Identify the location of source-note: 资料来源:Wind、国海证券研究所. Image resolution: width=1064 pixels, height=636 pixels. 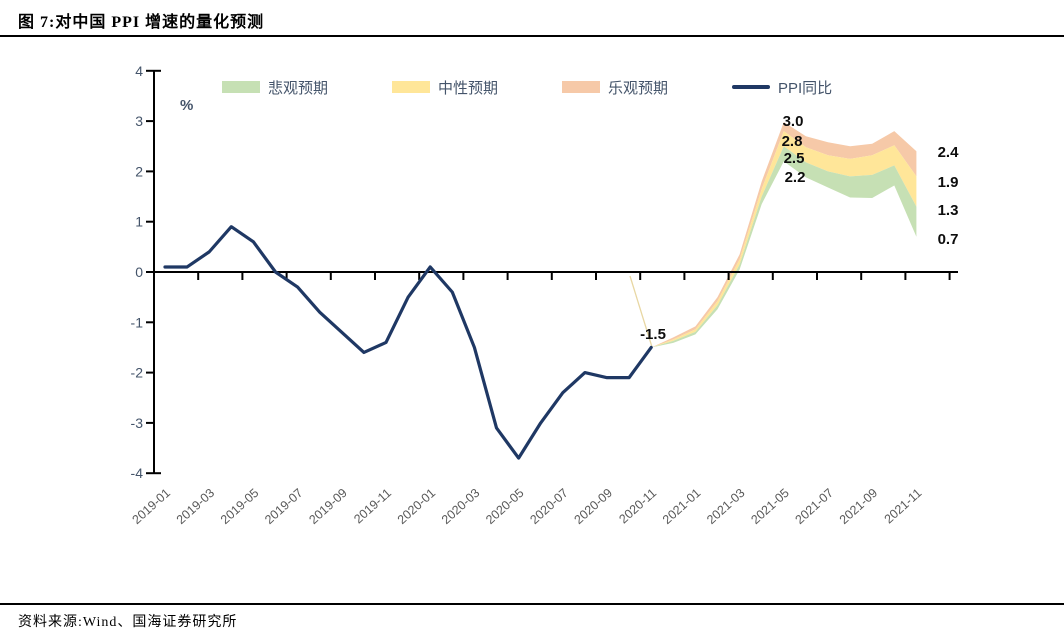
(128, 622).